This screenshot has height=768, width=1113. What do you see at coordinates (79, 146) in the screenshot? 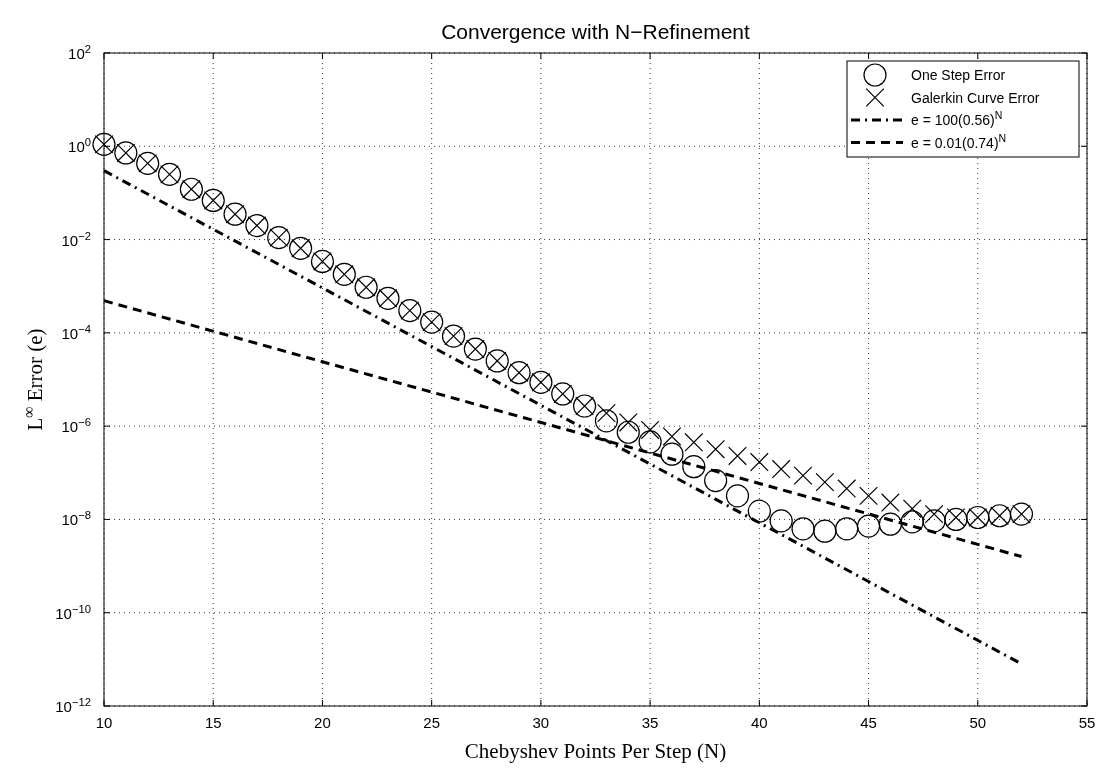
I see `y-tick-label: 10$^{0}$` at bounding box center [79, 146].